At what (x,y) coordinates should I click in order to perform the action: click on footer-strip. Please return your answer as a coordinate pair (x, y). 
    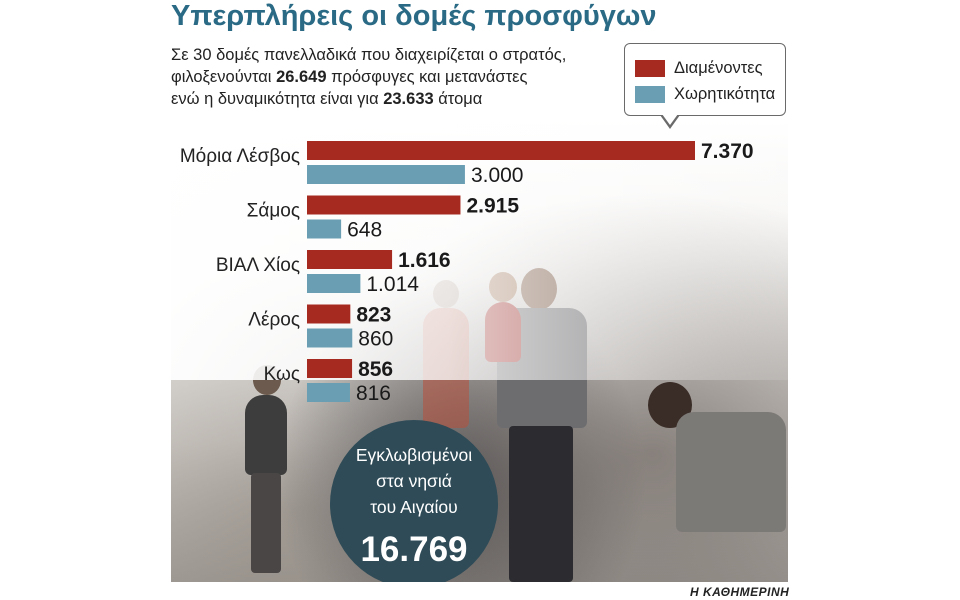
    Looking at the image, I should click on (479, 591).